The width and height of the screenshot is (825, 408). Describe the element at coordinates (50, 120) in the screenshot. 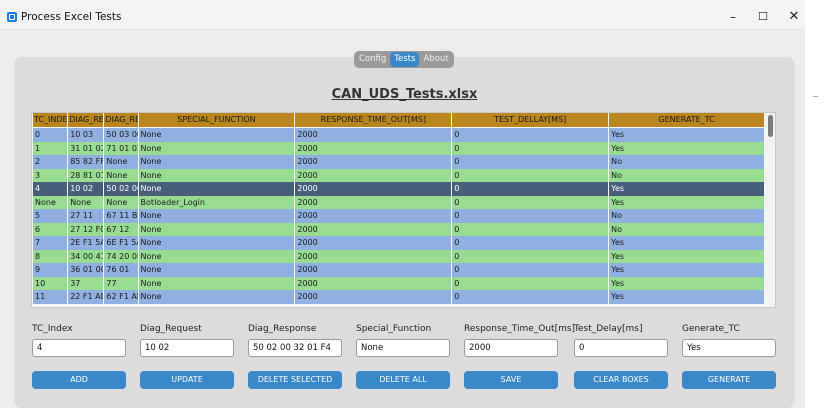

I see `column-header-tc-index: TC_INDE` at that location.